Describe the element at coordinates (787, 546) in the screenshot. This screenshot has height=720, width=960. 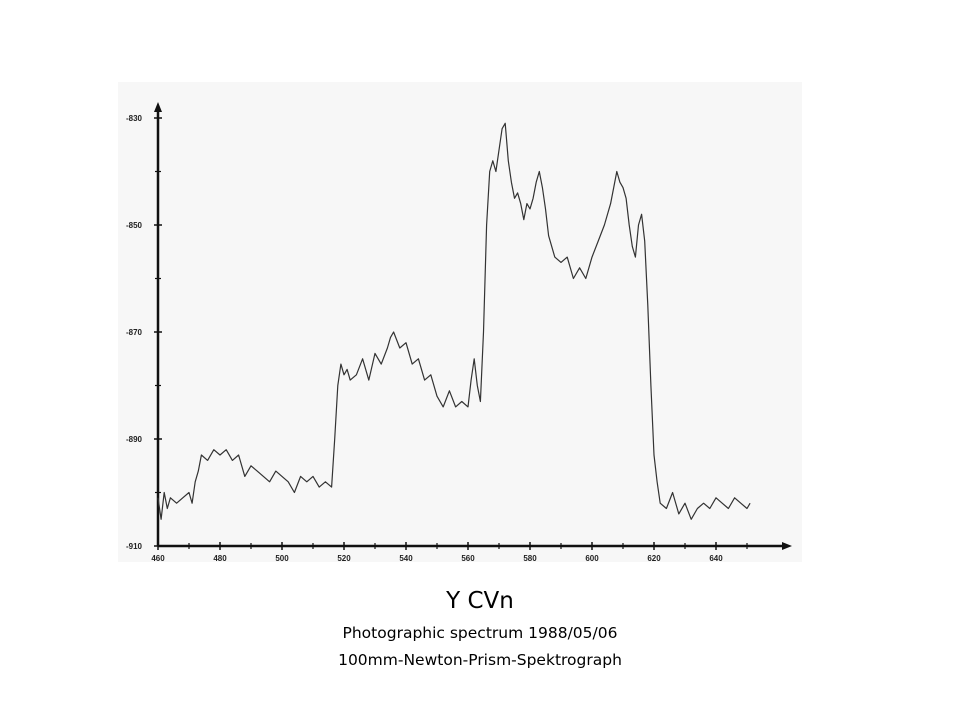
I see `x-axis-arrow` at that location.